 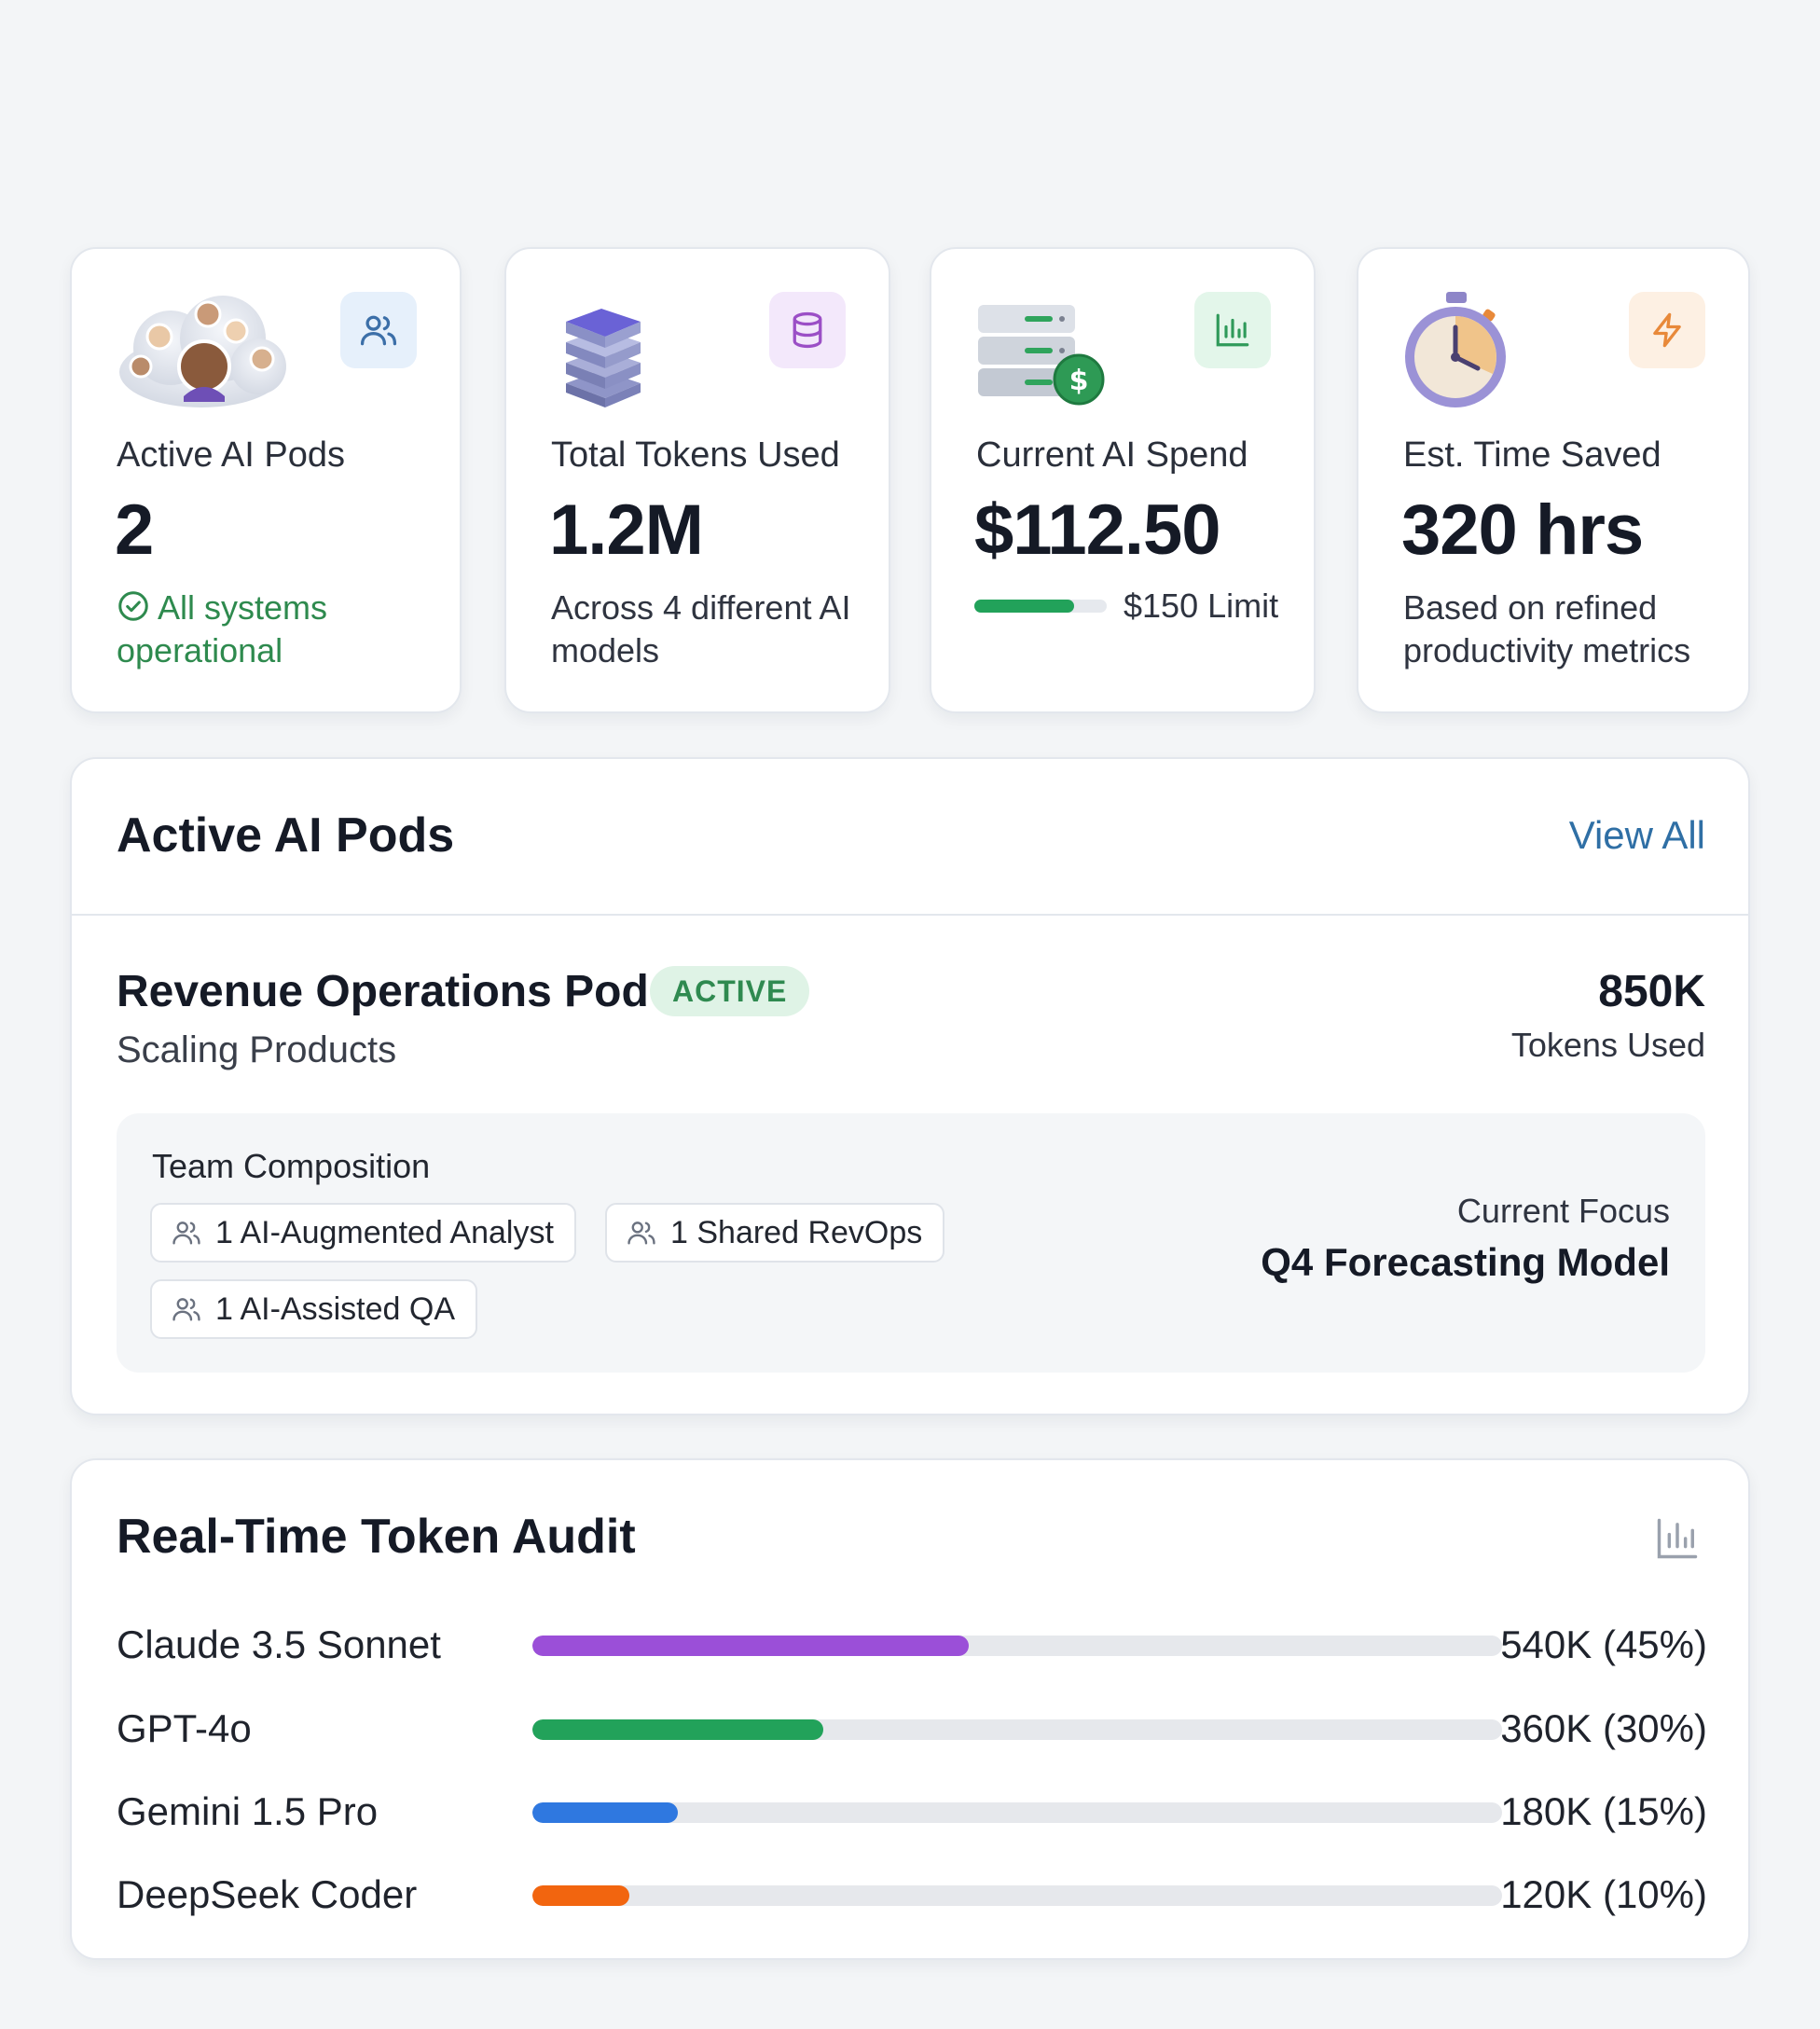 I want to click on team-member-label: 1 AI-Assisted QA, so click(x=335, y=1309).